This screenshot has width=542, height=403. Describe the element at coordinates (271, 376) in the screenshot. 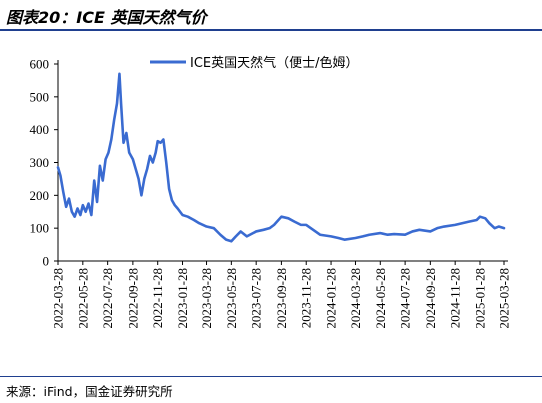

I see `footer-divider` at that location.